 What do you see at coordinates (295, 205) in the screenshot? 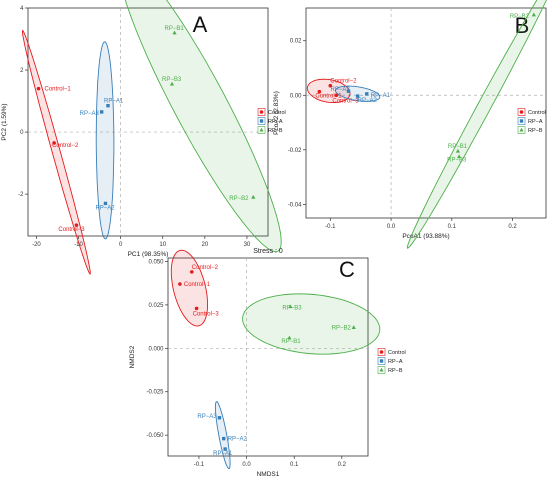
I see `y-tick-label: -0.04` at bounding box center [295, 205].